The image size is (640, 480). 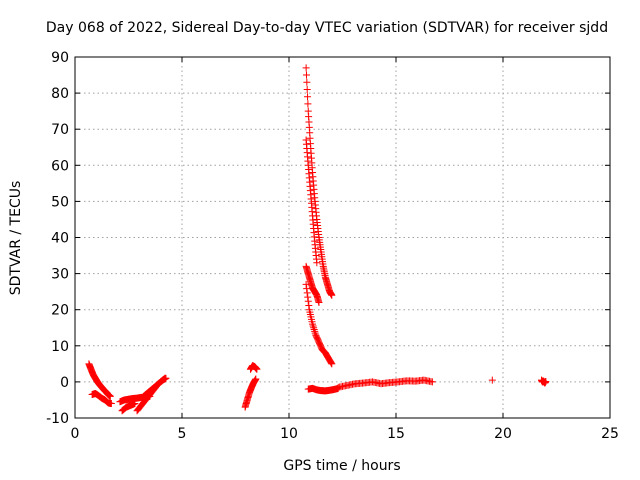 I want to click on x-tick-label: 10, so click(x=289, y=434).